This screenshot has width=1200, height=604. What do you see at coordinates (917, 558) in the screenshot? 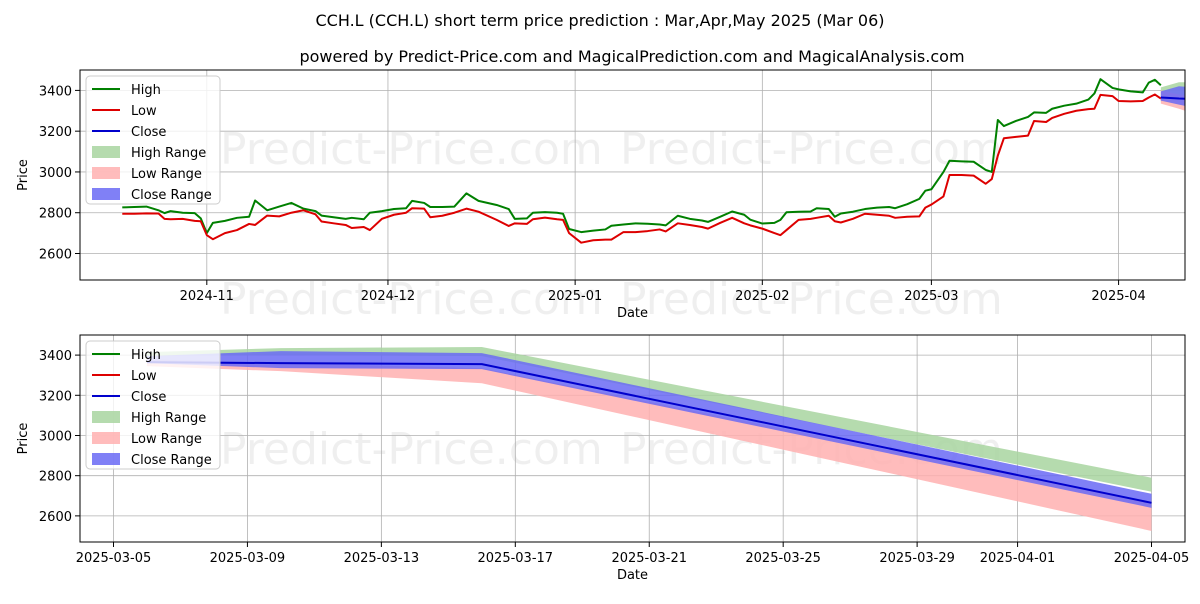
I see `x-tick-label: 2025-03-29` at bounding box center [917, 558].